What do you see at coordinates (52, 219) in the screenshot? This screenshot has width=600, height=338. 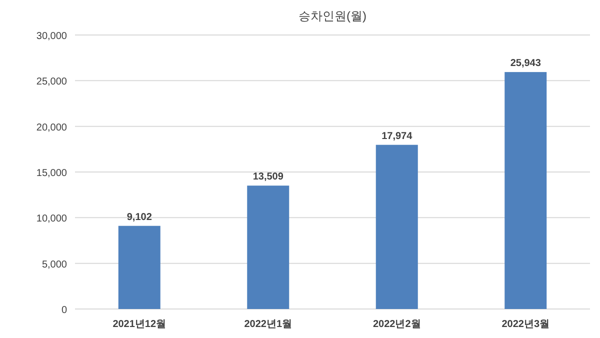 I see `y-tick-label: 10,000` at bounding box center [52, 219].